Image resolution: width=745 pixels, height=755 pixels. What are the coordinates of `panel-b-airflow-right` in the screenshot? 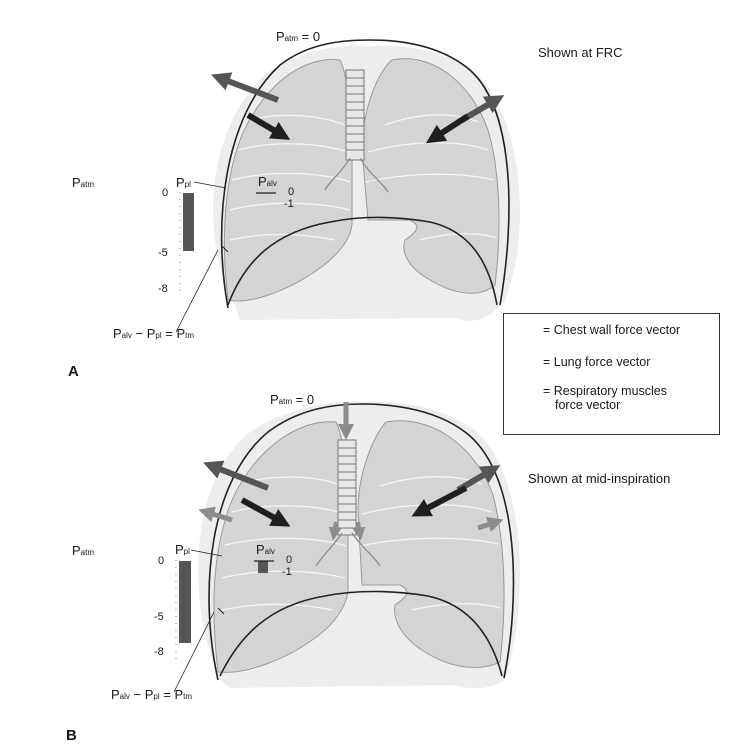 It's located at (359, 531).